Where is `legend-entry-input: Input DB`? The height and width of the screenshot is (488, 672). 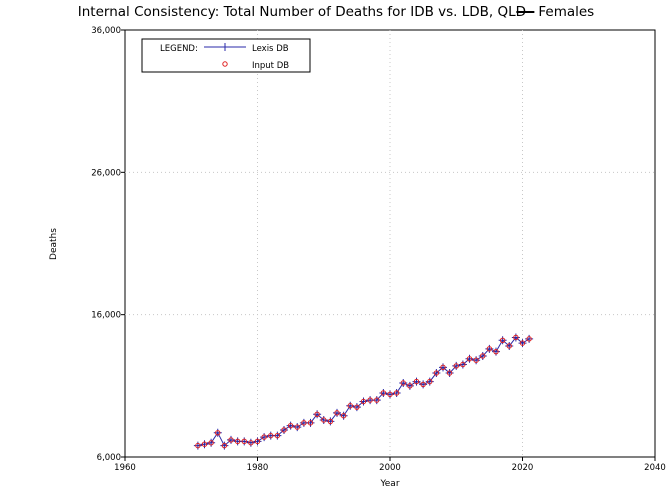
legend-entry-input: Input DB is located at coordinates (270, 66).